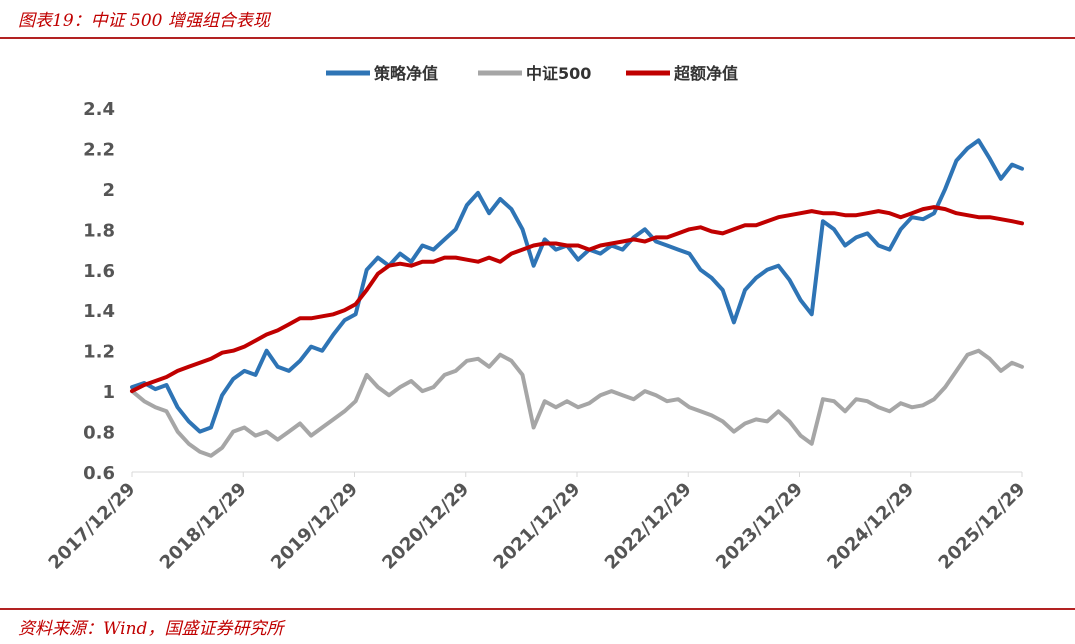 The width and height of the screenshot is (1075, 644). Describe the element at coordinates (982, 526) in the screenshot. I see `x-tick-label: 2025/12/29` at that location.